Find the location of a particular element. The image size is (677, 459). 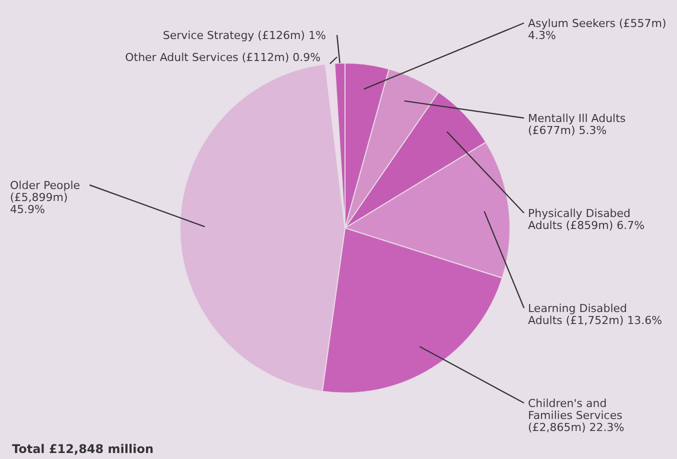

slice-label: Children's and Families Services (£2,865m) 22.3% is located at coordinates (576, 415).